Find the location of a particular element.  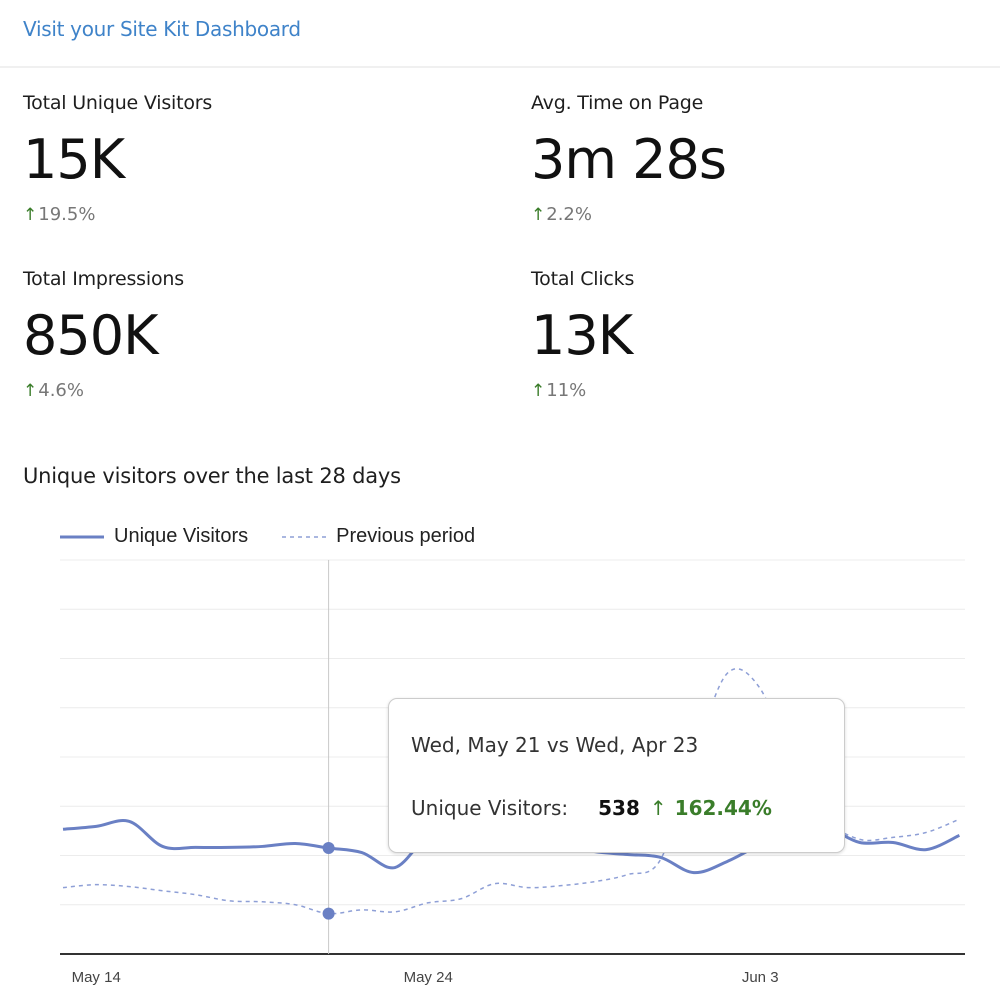

legend-item-previous-period: Previous period is located at coordinates (378, 536).